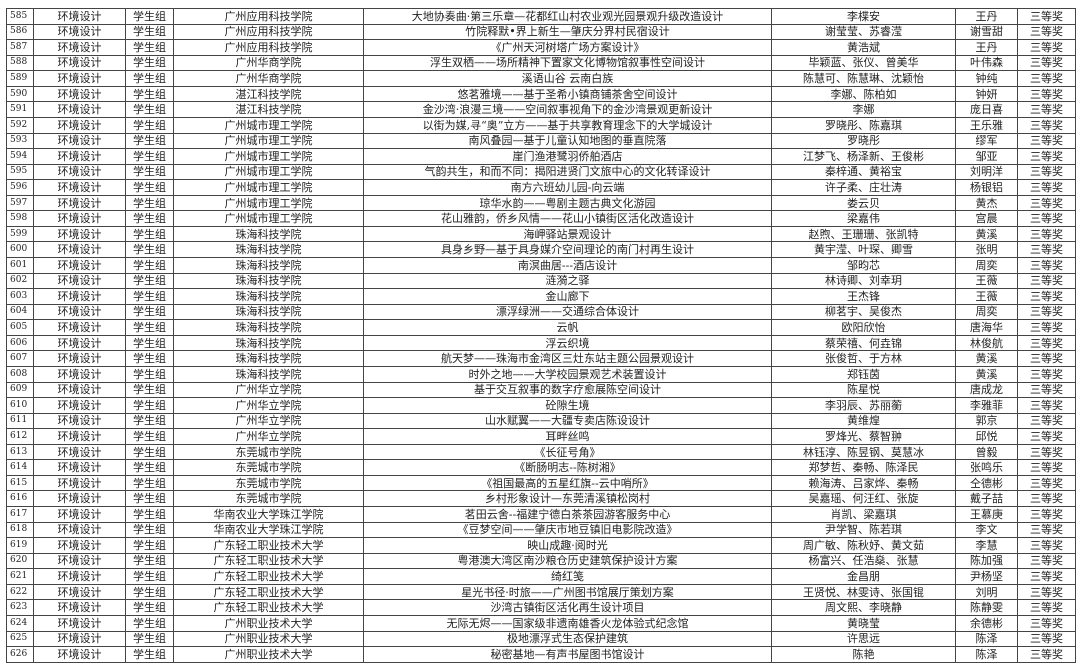  Describe the element at coordinates (20, 374) in the screenshot. I see `row-number-cell: 608` at that location.